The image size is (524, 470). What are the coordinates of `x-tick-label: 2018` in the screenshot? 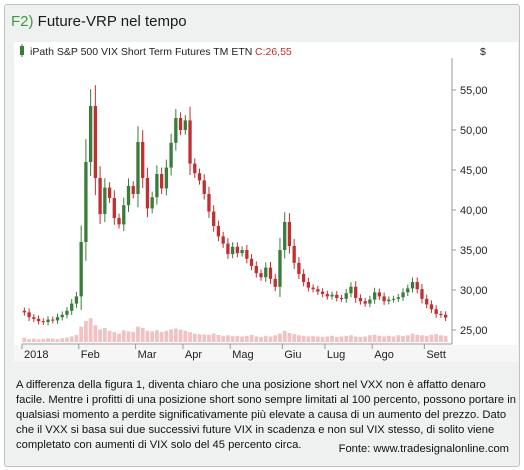 It's located at (36, 355).